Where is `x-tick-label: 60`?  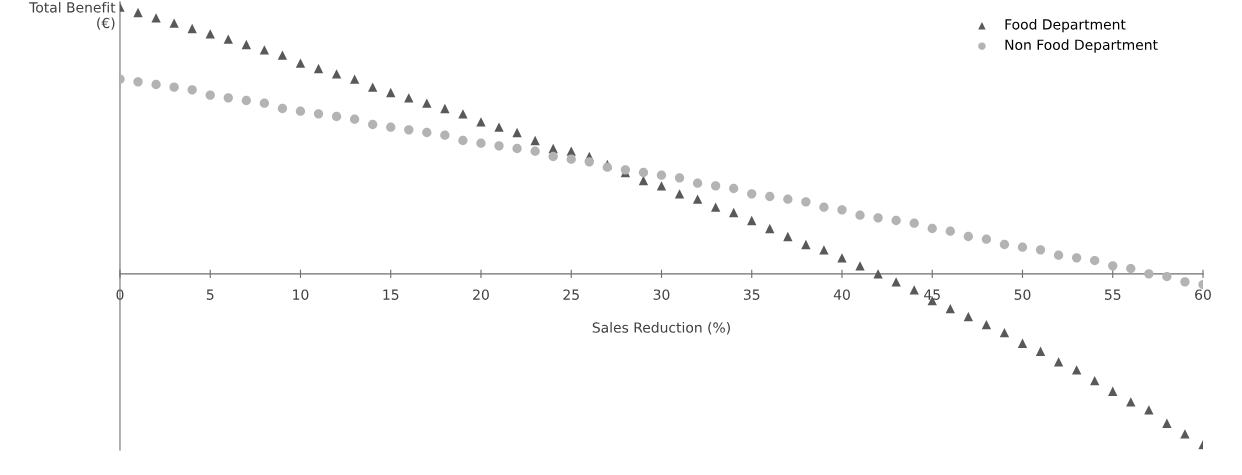 x-tick-label: 60 is located at coordinates (1203, 294).